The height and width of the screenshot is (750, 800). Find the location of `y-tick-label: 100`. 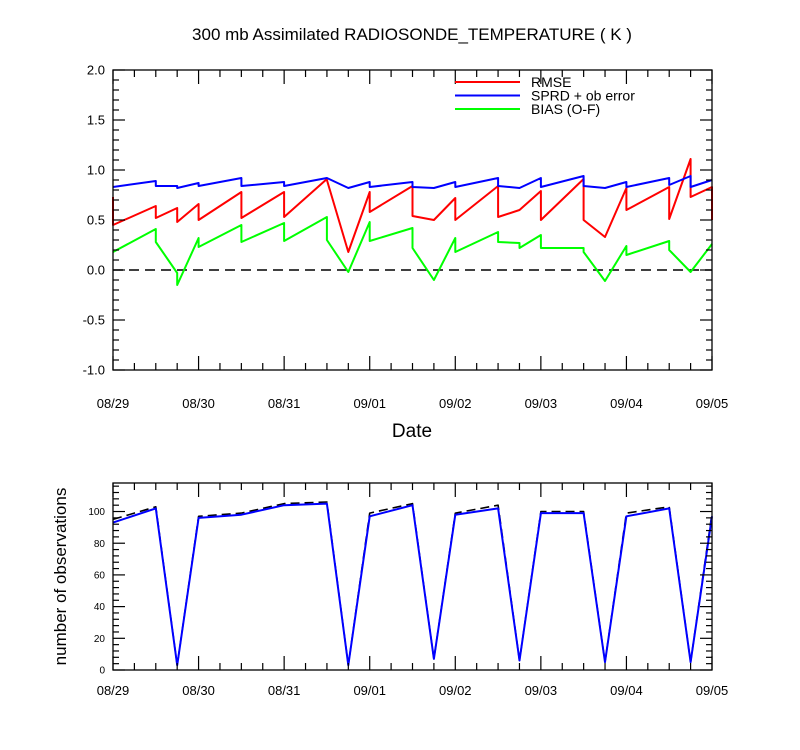

y-tick-label: 100 is located at coordinates (96, 512).